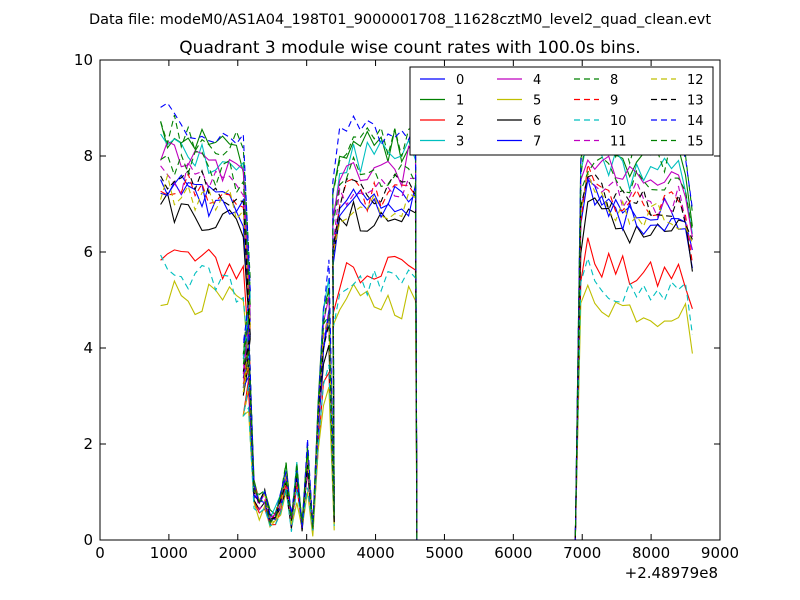 The height and width of the screenshot is (600, 800). I want to click on y-tick-label: 4, so click(88, 348).